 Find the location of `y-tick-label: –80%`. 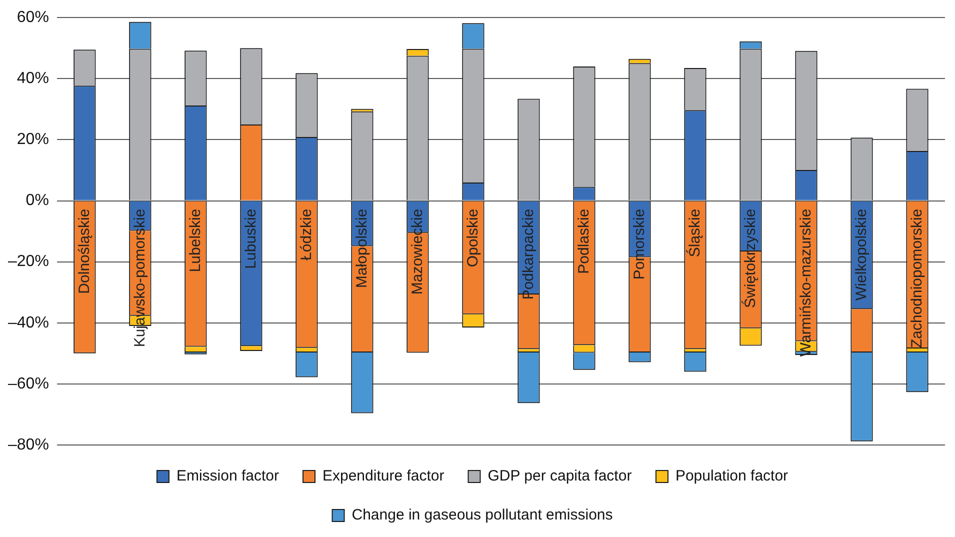

y-tick-label: –80% is located at coordinates (28, 445).